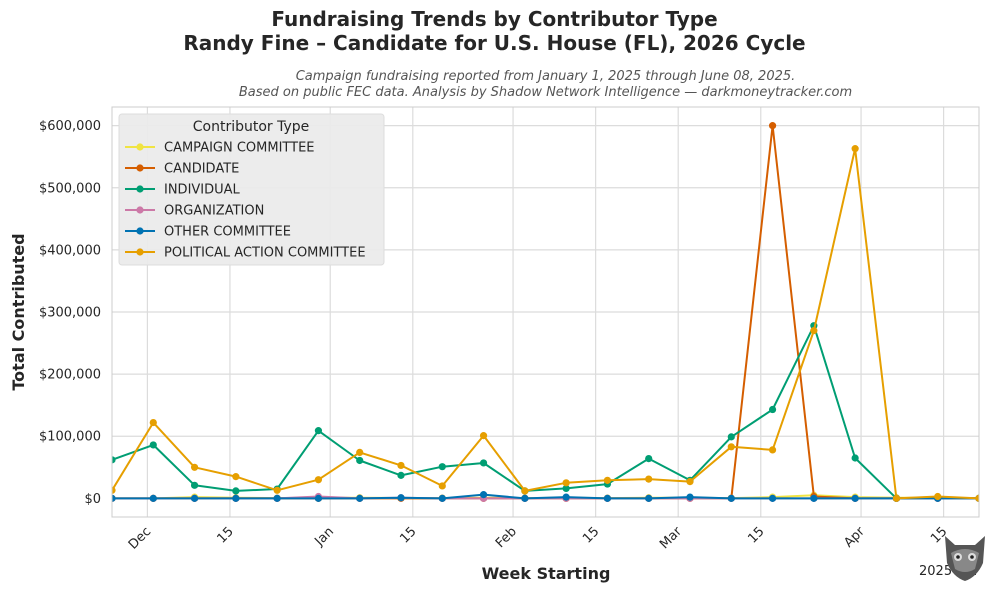 This screenshot has width=989, height=593. Describe the element at coordinates (854, 537) in the screenshot. I see `x-tick-label: Apr` at that location.